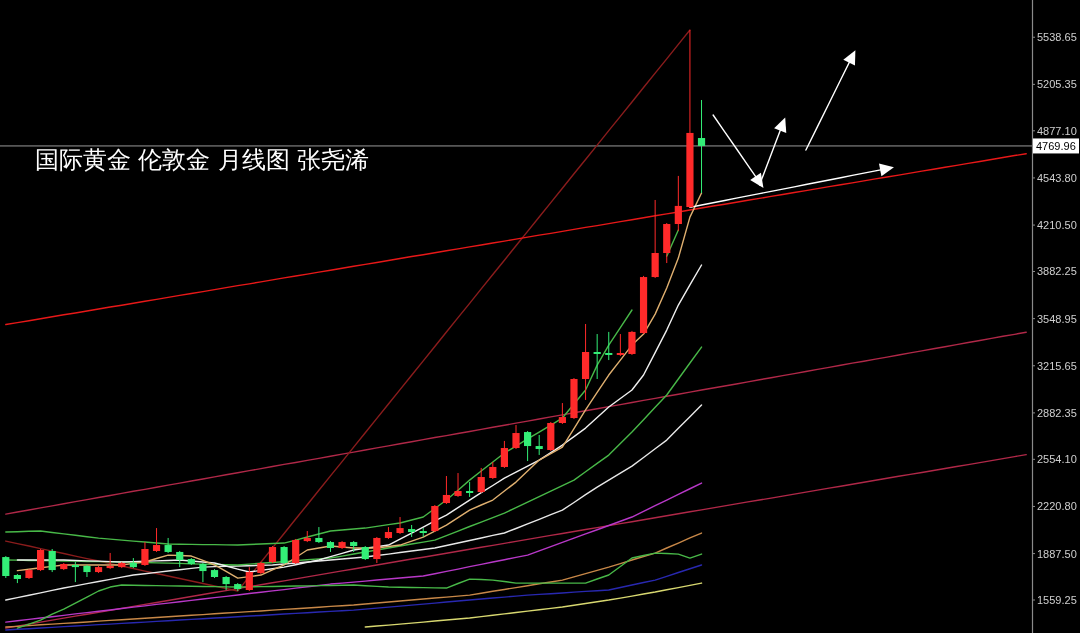 This screenshot has width=1080, height=633. I want to click on y-tick-label: 3882.25, so click(1057, 271).